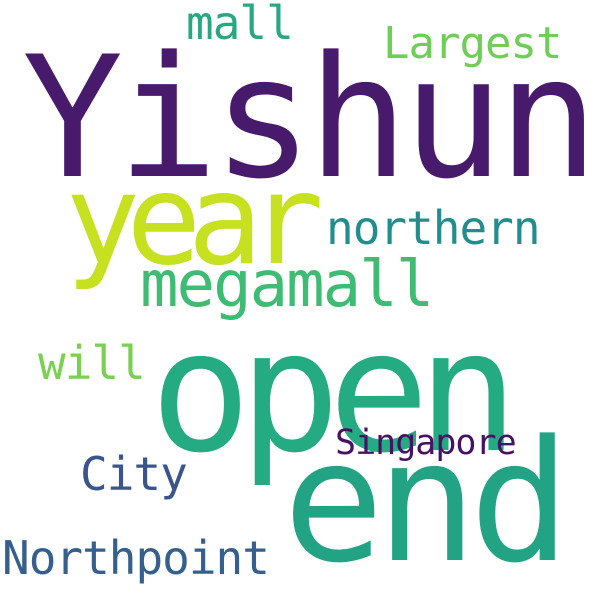 Image resolution: width=600 pixels, height=600 pixels. What do you see at coordinates (136, 558) in the screenshot?
I see `word-northpoint: Northpoint` at bounding box center [136, 558].